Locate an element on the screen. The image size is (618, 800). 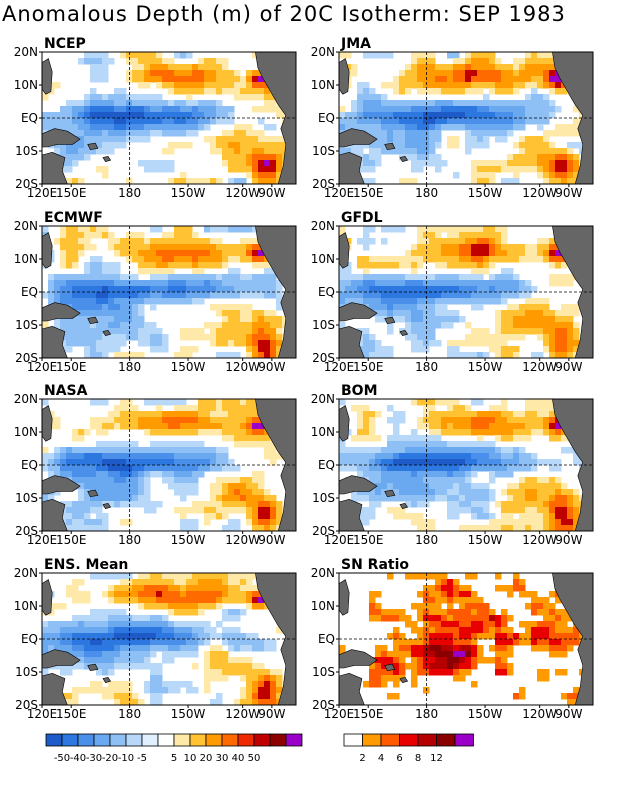
colorbar-label: -10 is located at coordinates (126, 758).